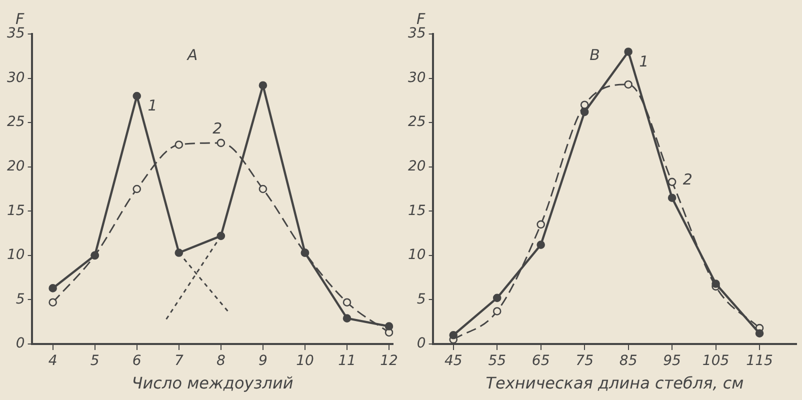 This screenshot has height=400, width=802. Describe the element at coordinates (672, 361) in the screenshot. I see `x-tick-label: 95` at that location.